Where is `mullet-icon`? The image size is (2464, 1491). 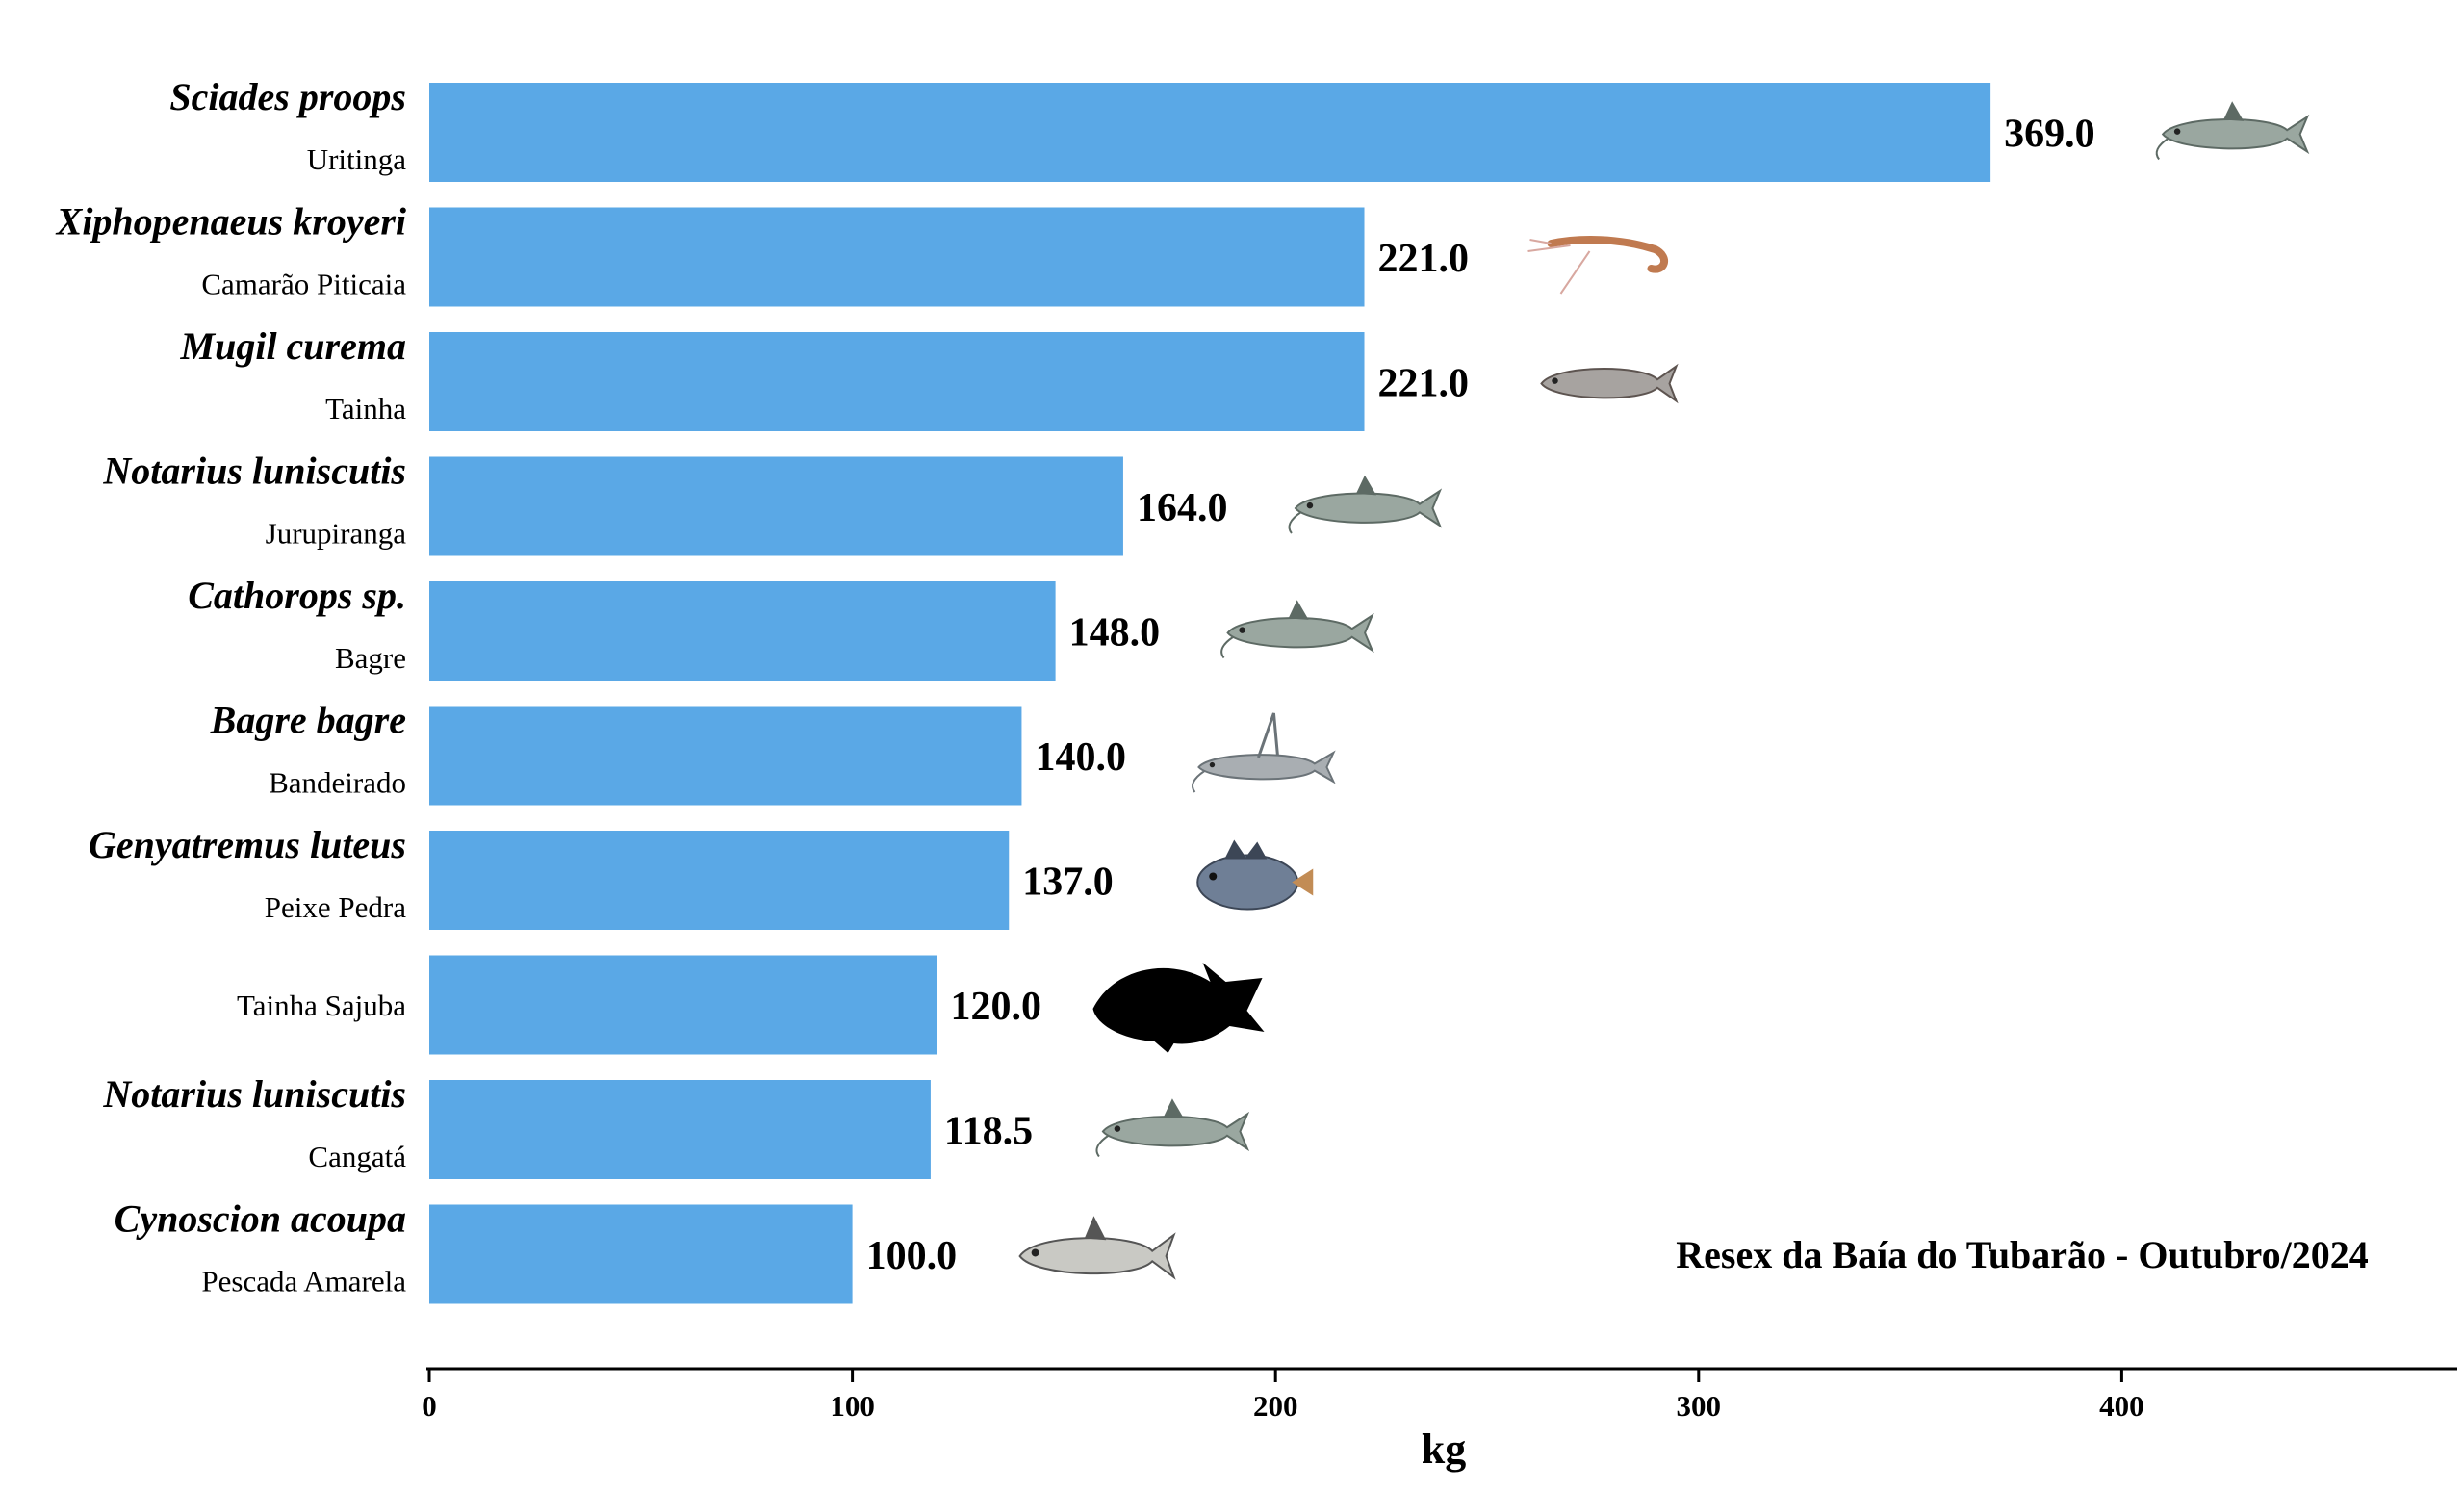 mullet-icon is located at coordinates (1609, 383).